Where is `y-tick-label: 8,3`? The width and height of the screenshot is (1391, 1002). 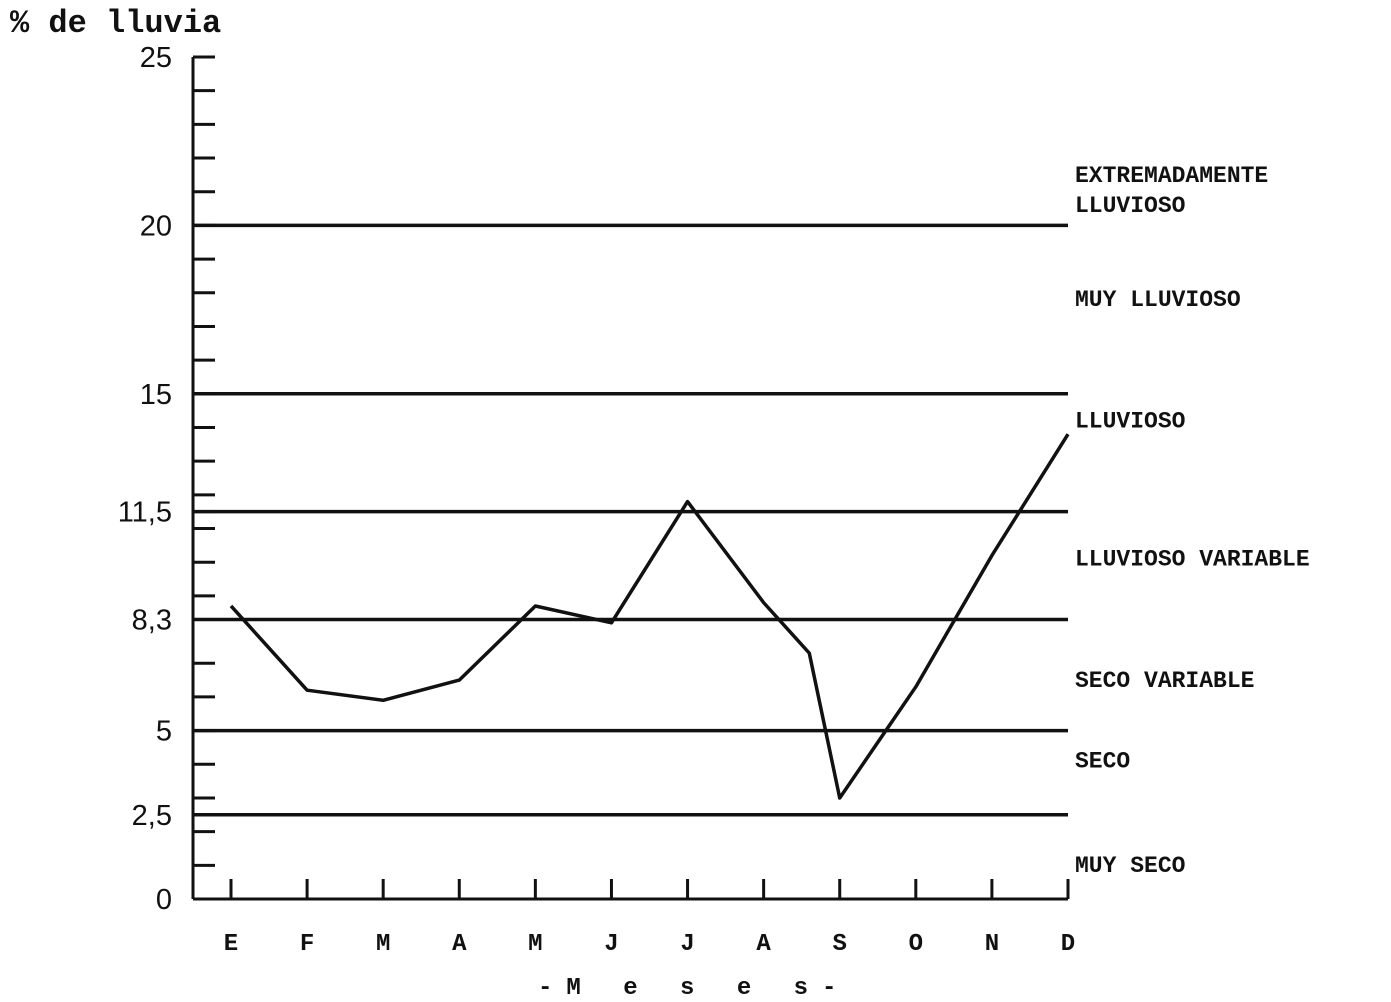
y-tick-label: 8,3 is located at coordinates (152, 620).